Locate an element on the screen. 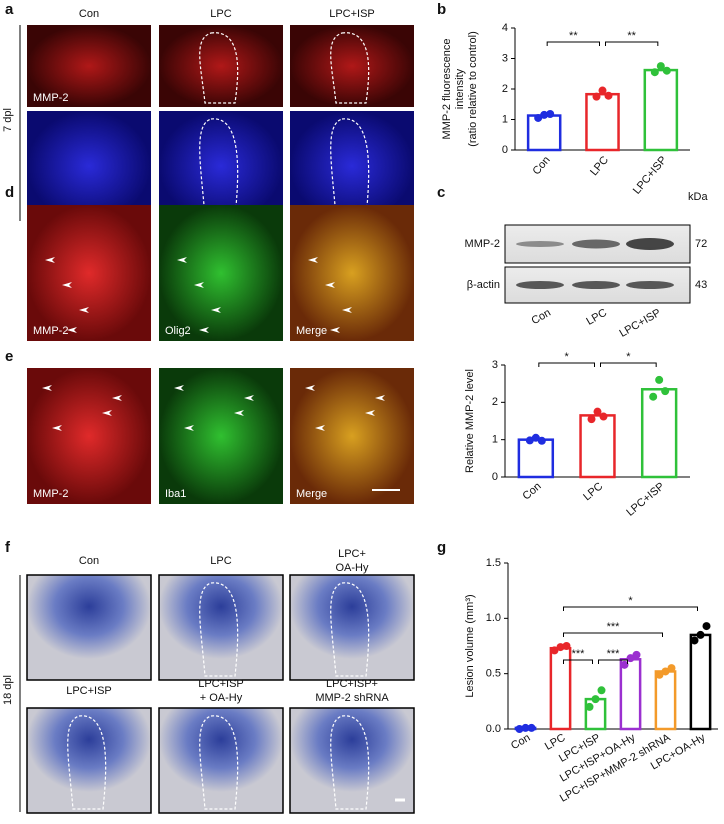  panel-letter: b is located at coordinates (441, 9).